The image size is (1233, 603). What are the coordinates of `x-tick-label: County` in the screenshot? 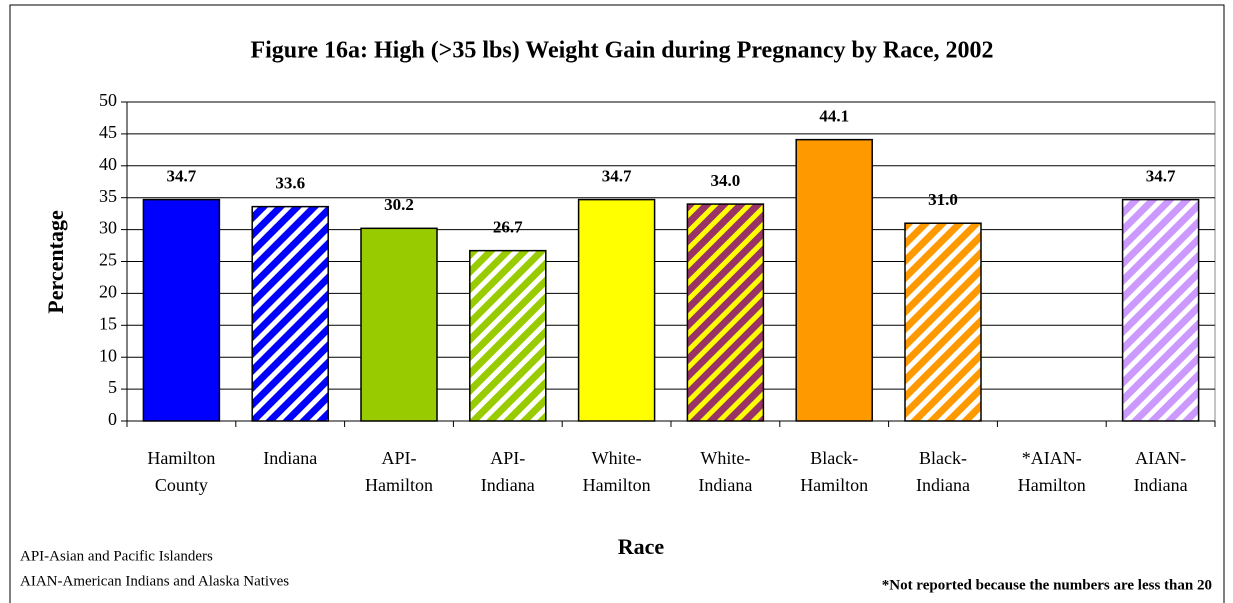 It's located at (181, 485).